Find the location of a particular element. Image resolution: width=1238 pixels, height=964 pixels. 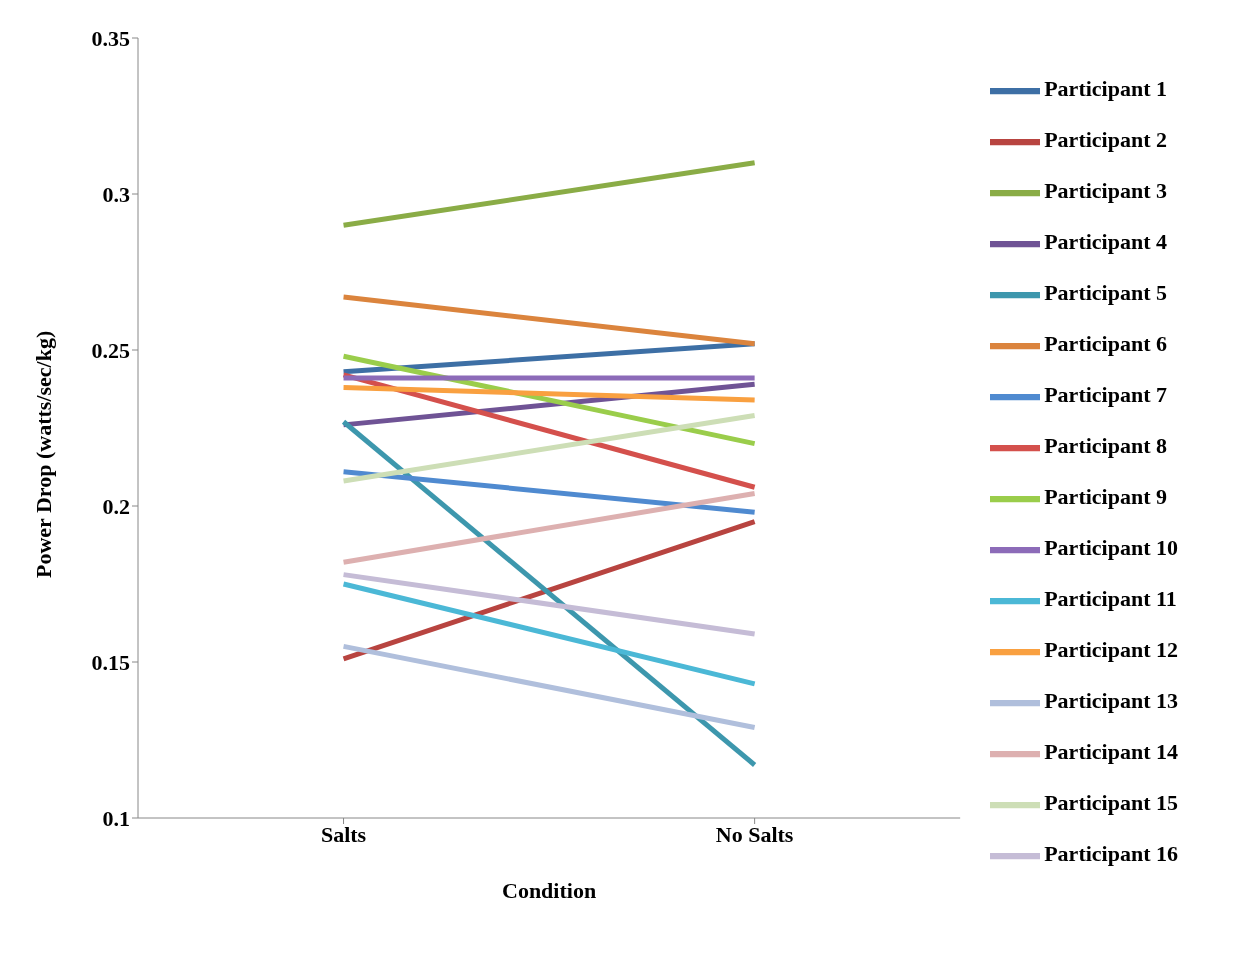

y-tick-label: 0.25 is located at coordinates (110, 350).